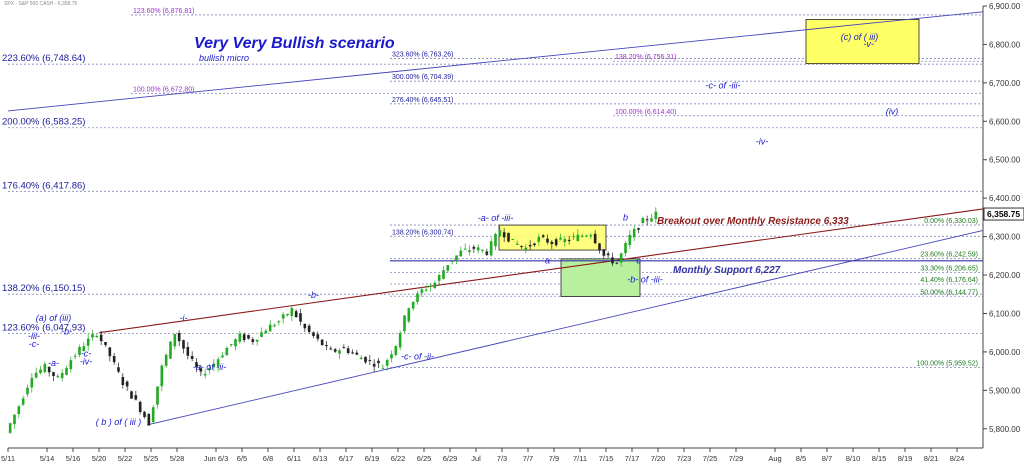 The height and width of the screenshot is (466, 1024). Describe the element at coordinates (502, 458) in the screenshot. I see `x-tick-label: 7/3` at that location.